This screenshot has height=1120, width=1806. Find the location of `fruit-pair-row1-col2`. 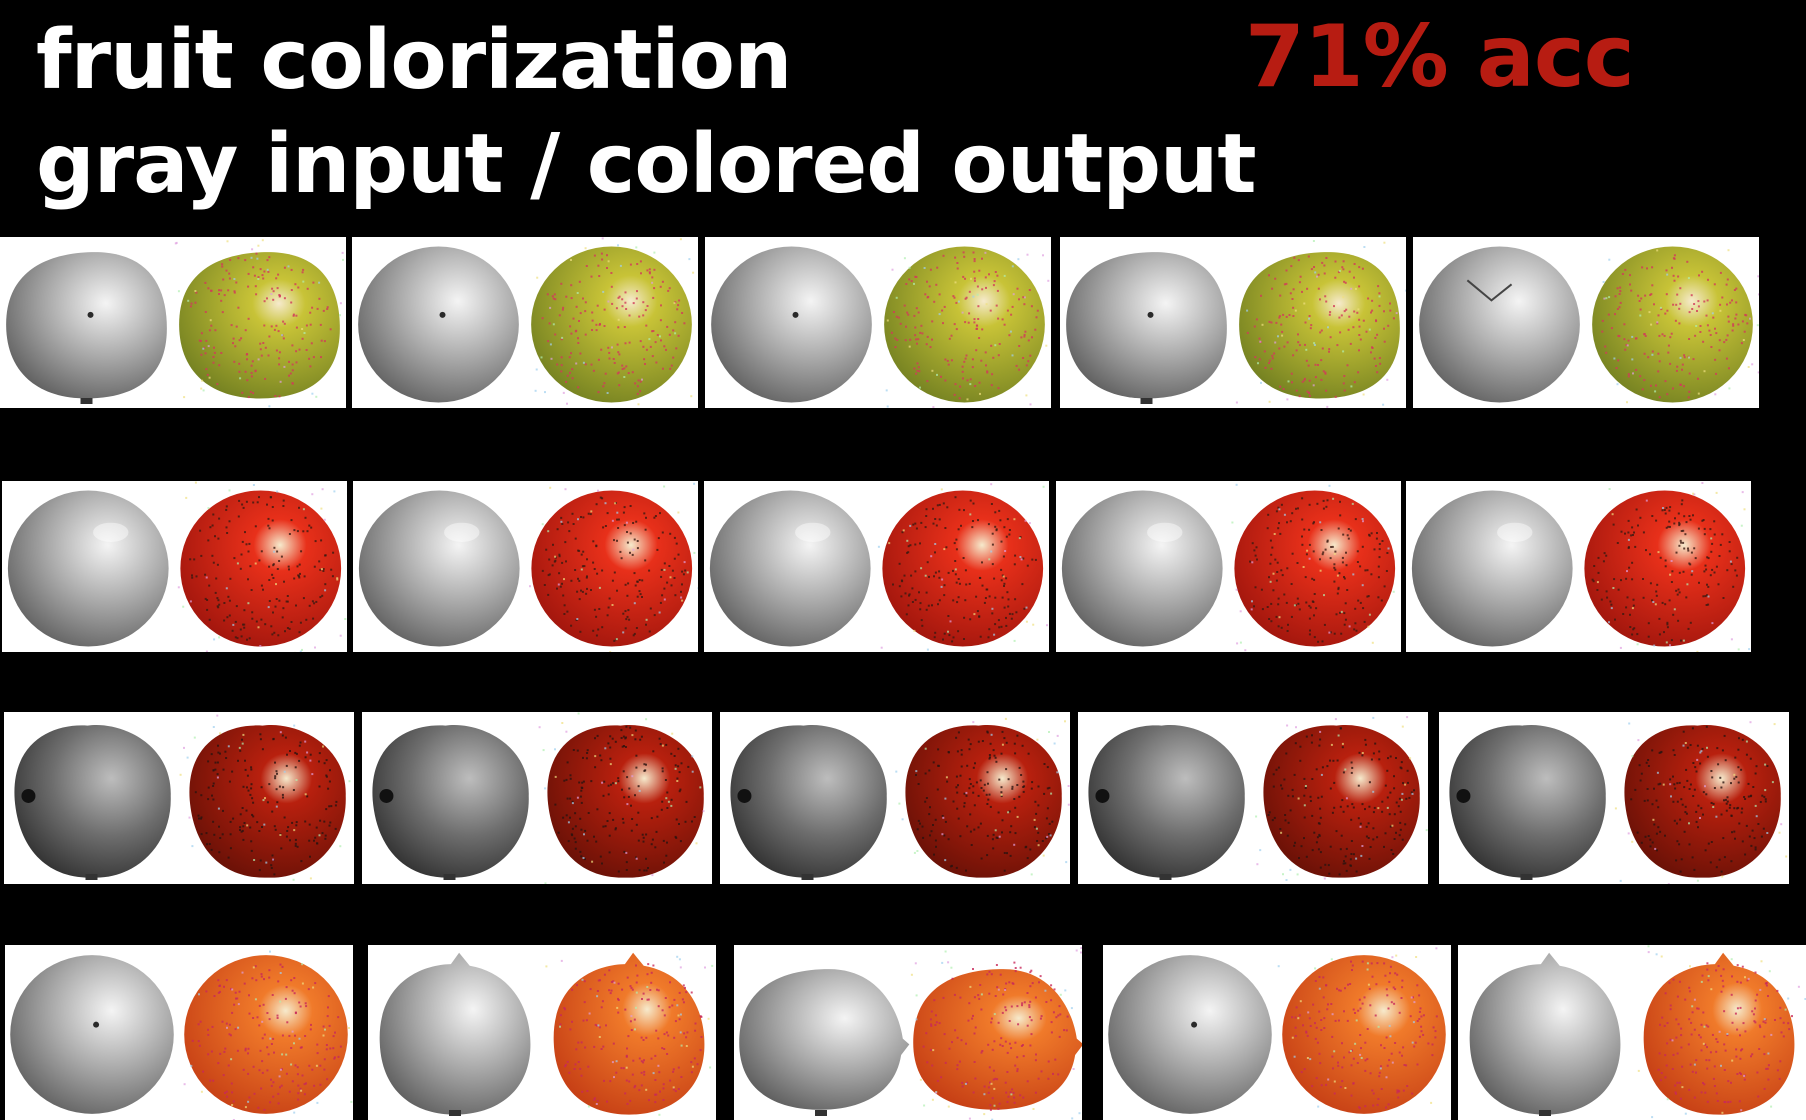

fruit-pair-row1-col2 is located at coordinates (525, 322).